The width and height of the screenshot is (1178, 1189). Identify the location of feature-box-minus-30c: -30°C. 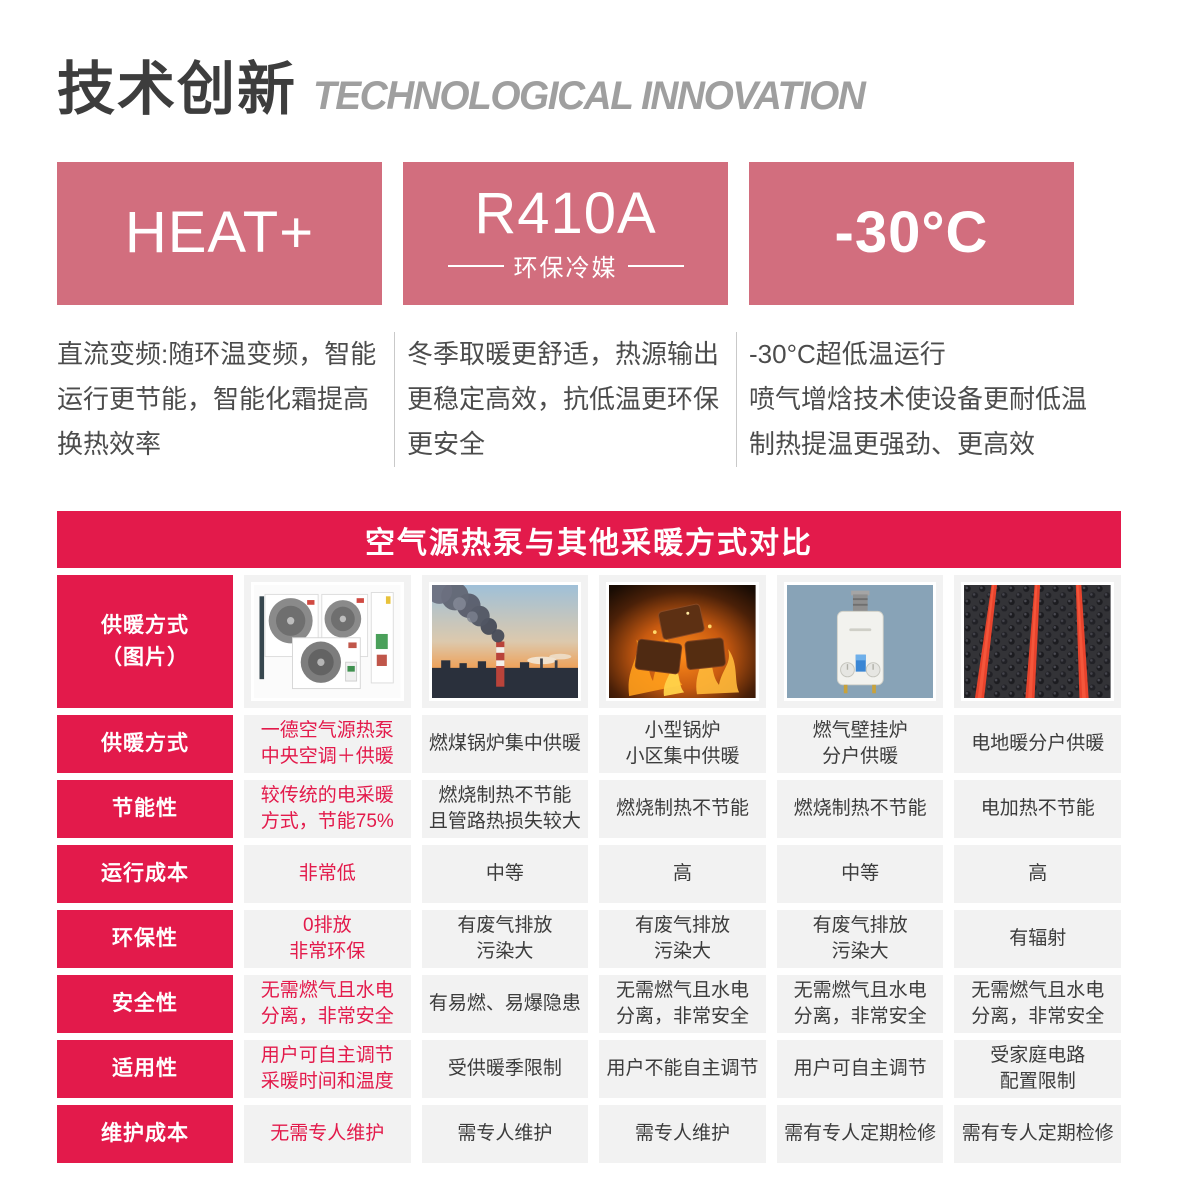
(911, 233).